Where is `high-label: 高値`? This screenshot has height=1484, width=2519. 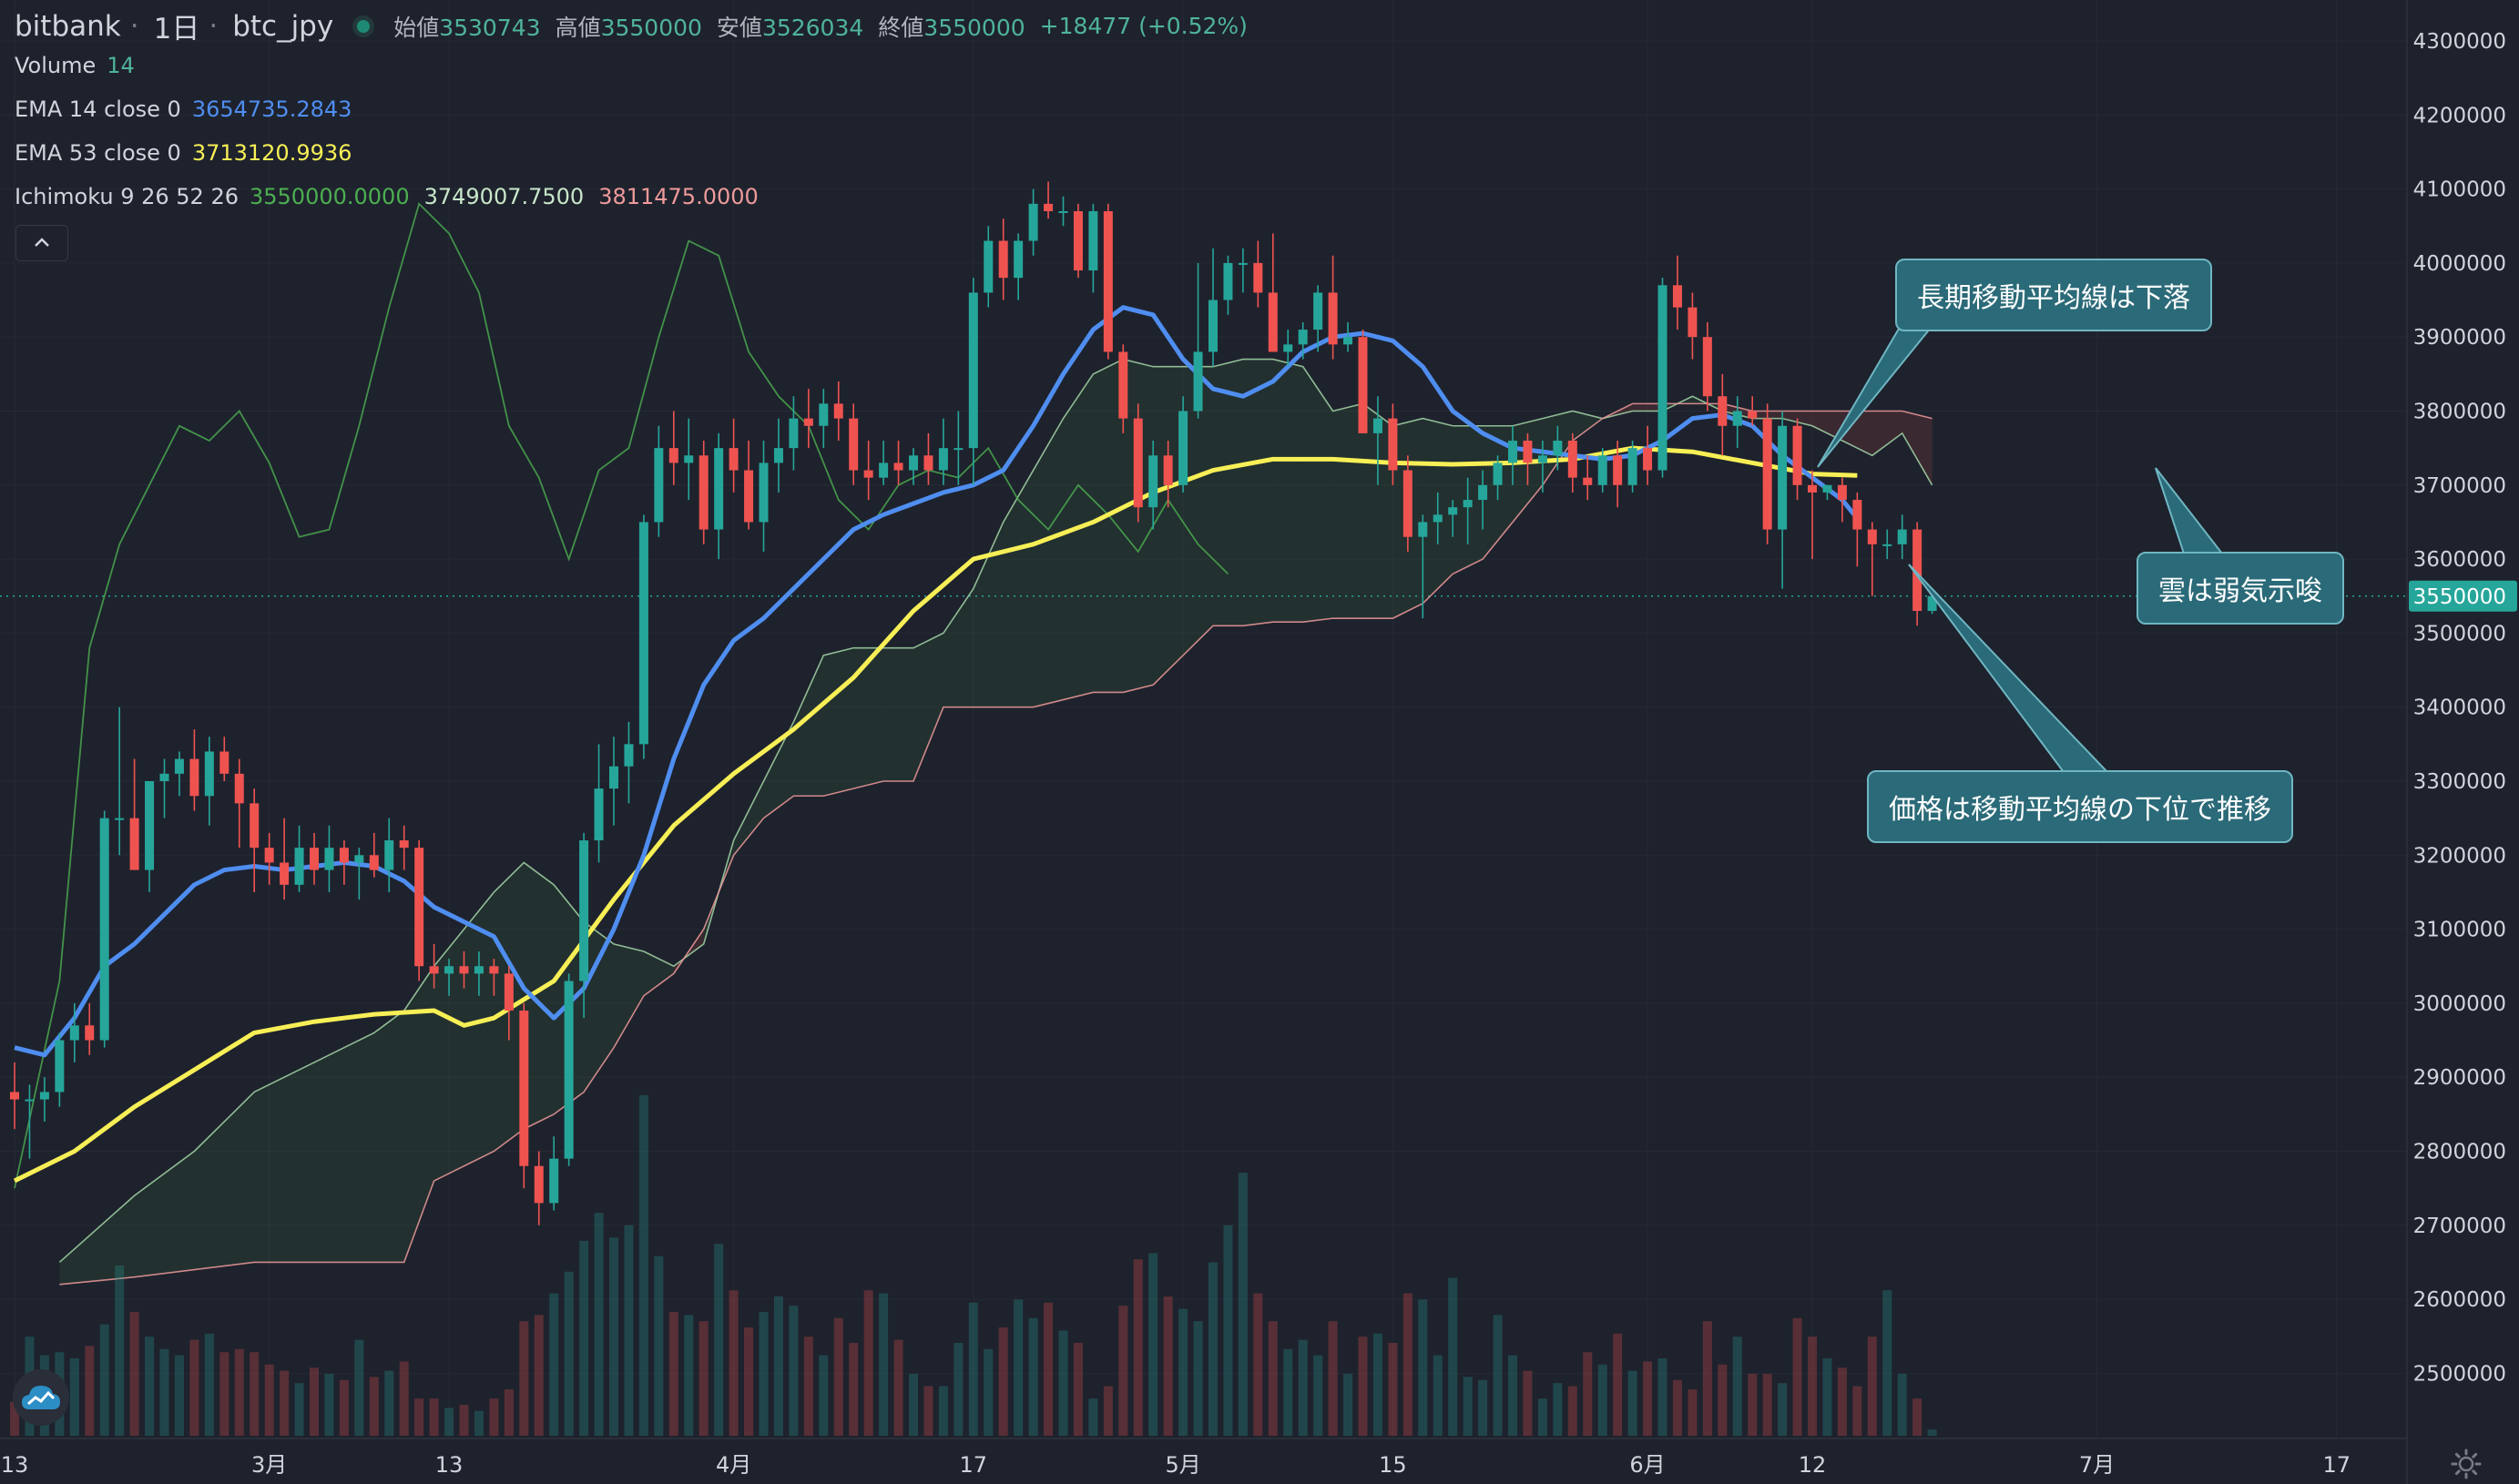
high-label: 高値 is located at coordinates (578, 27).